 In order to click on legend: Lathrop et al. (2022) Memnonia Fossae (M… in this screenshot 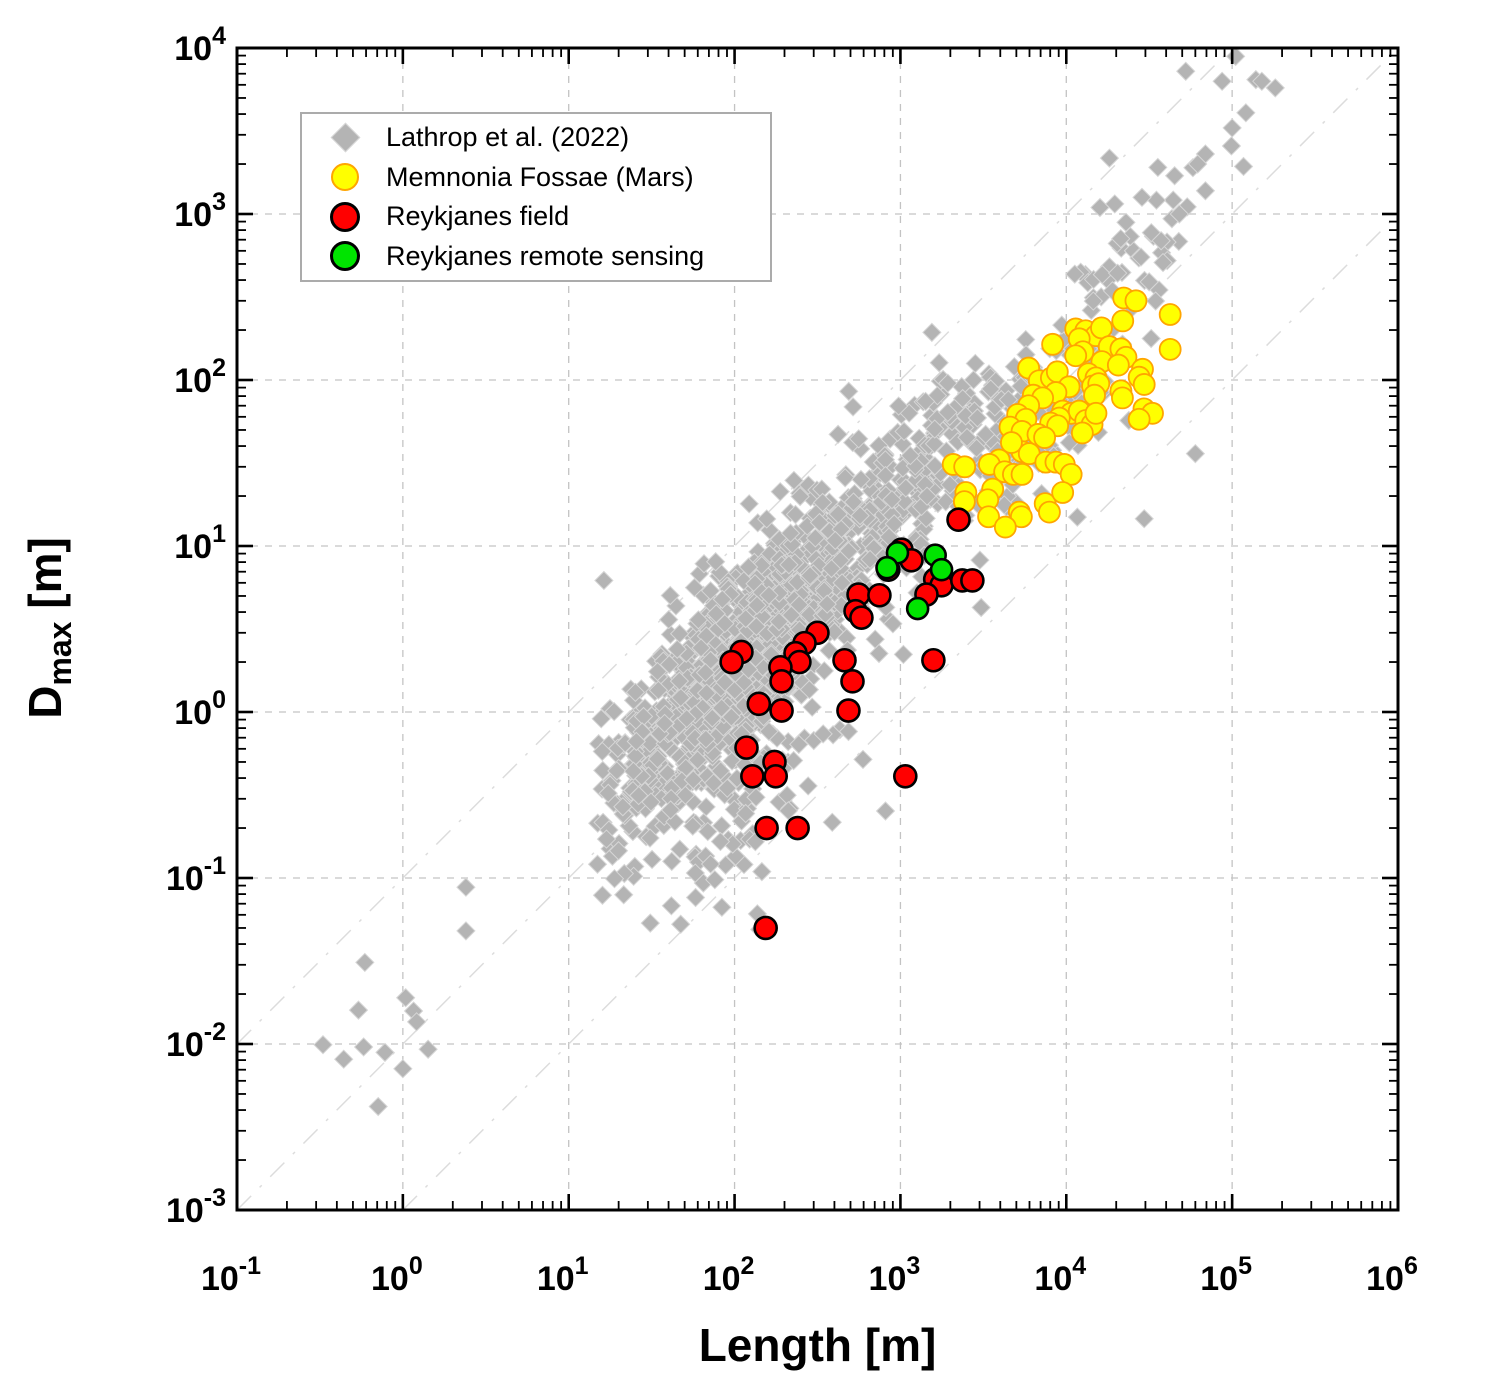, I will do `click(536, 197)`.